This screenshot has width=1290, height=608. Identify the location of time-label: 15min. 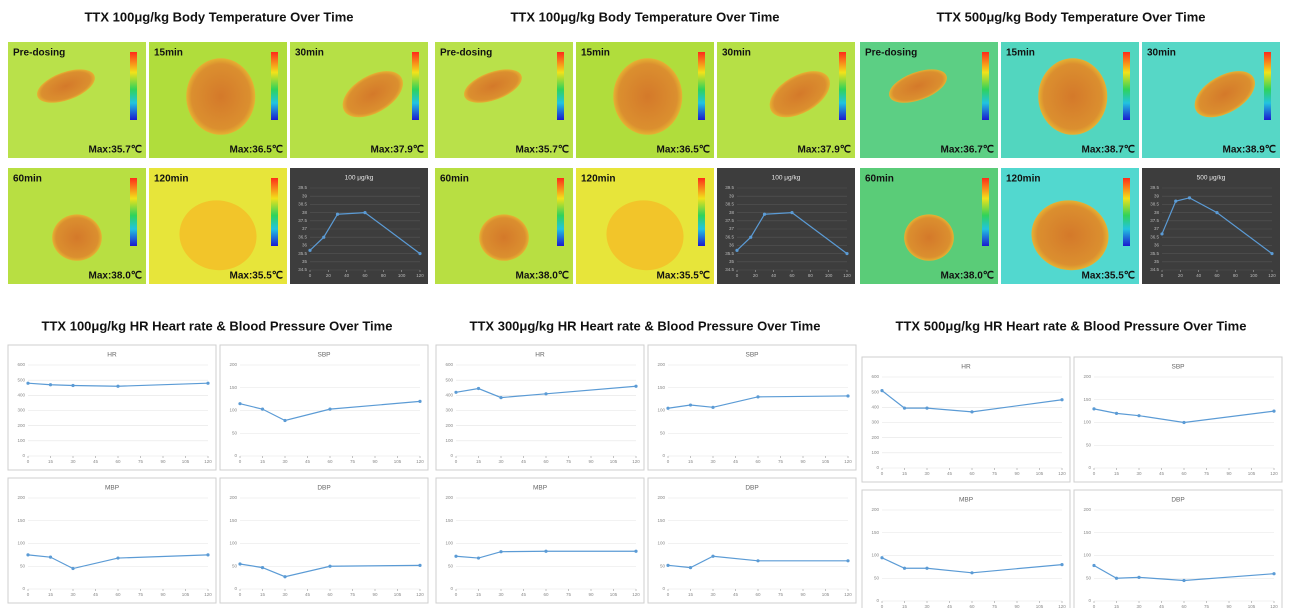
(595, 53).